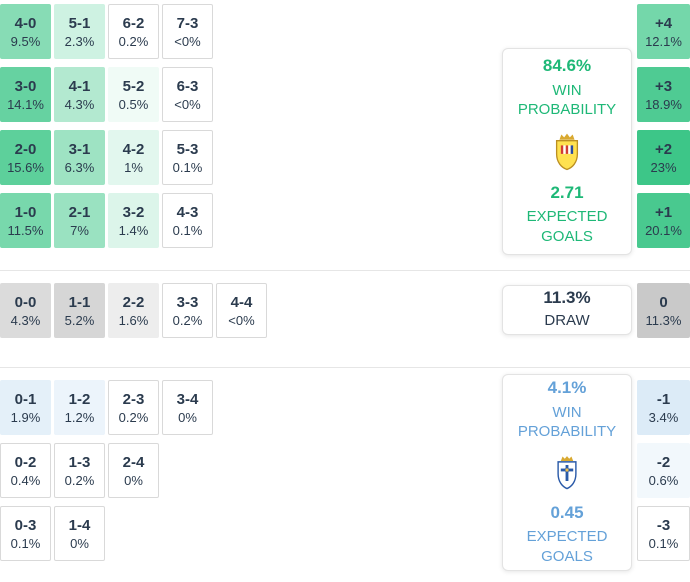 This screenshot has height=582, width=690. Describe the element at coordinates (567, 546) in the screenshot. I see `away-expected-goals-label: EXPECTED GOALS` at that location.